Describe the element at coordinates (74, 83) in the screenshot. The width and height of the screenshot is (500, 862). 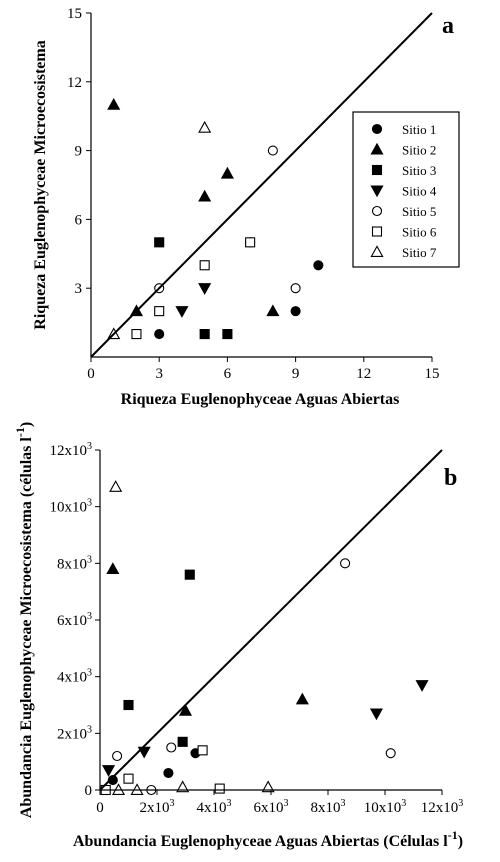
I see `panel-a-y-tick-label: 12` at that location.